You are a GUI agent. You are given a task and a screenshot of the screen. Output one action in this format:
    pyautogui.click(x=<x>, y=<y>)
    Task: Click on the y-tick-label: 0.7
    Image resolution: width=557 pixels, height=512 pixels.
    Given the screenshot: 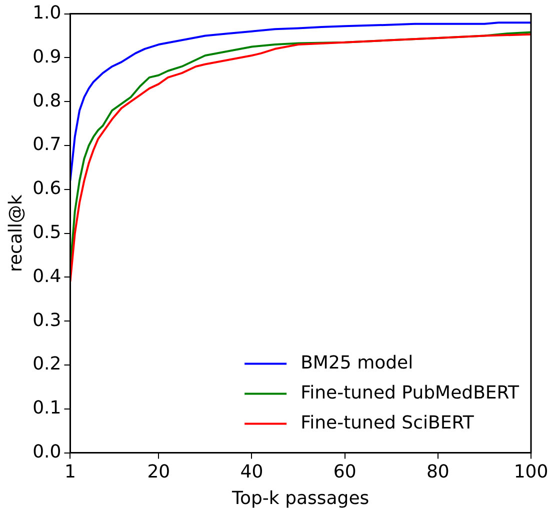 What is the action you would take?
    pyautogui.click(x=47, y=145)
    